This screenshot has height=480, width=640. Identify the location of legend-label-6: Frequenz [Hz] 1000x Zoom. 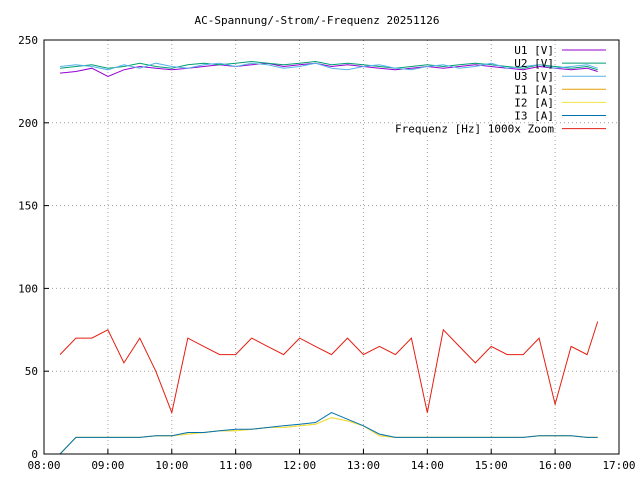
(474, 129).